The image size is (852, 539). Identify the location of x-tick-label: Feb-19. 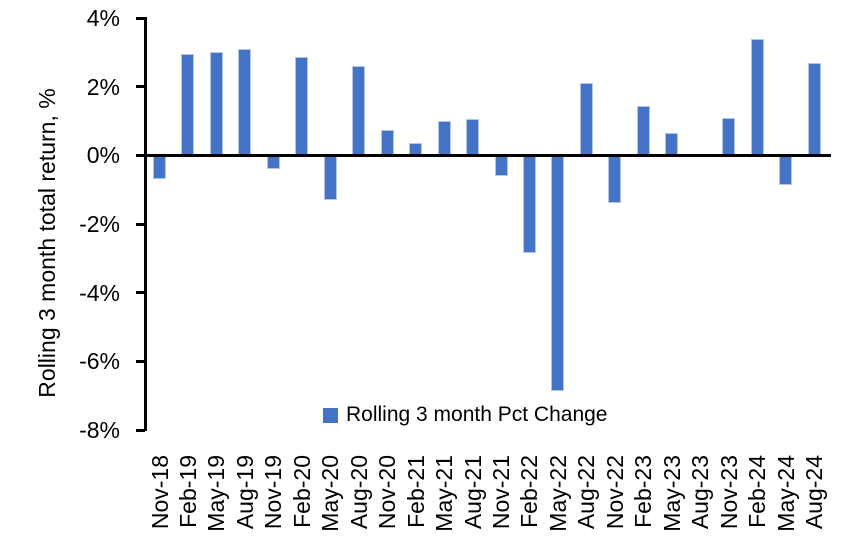
(187, 491).